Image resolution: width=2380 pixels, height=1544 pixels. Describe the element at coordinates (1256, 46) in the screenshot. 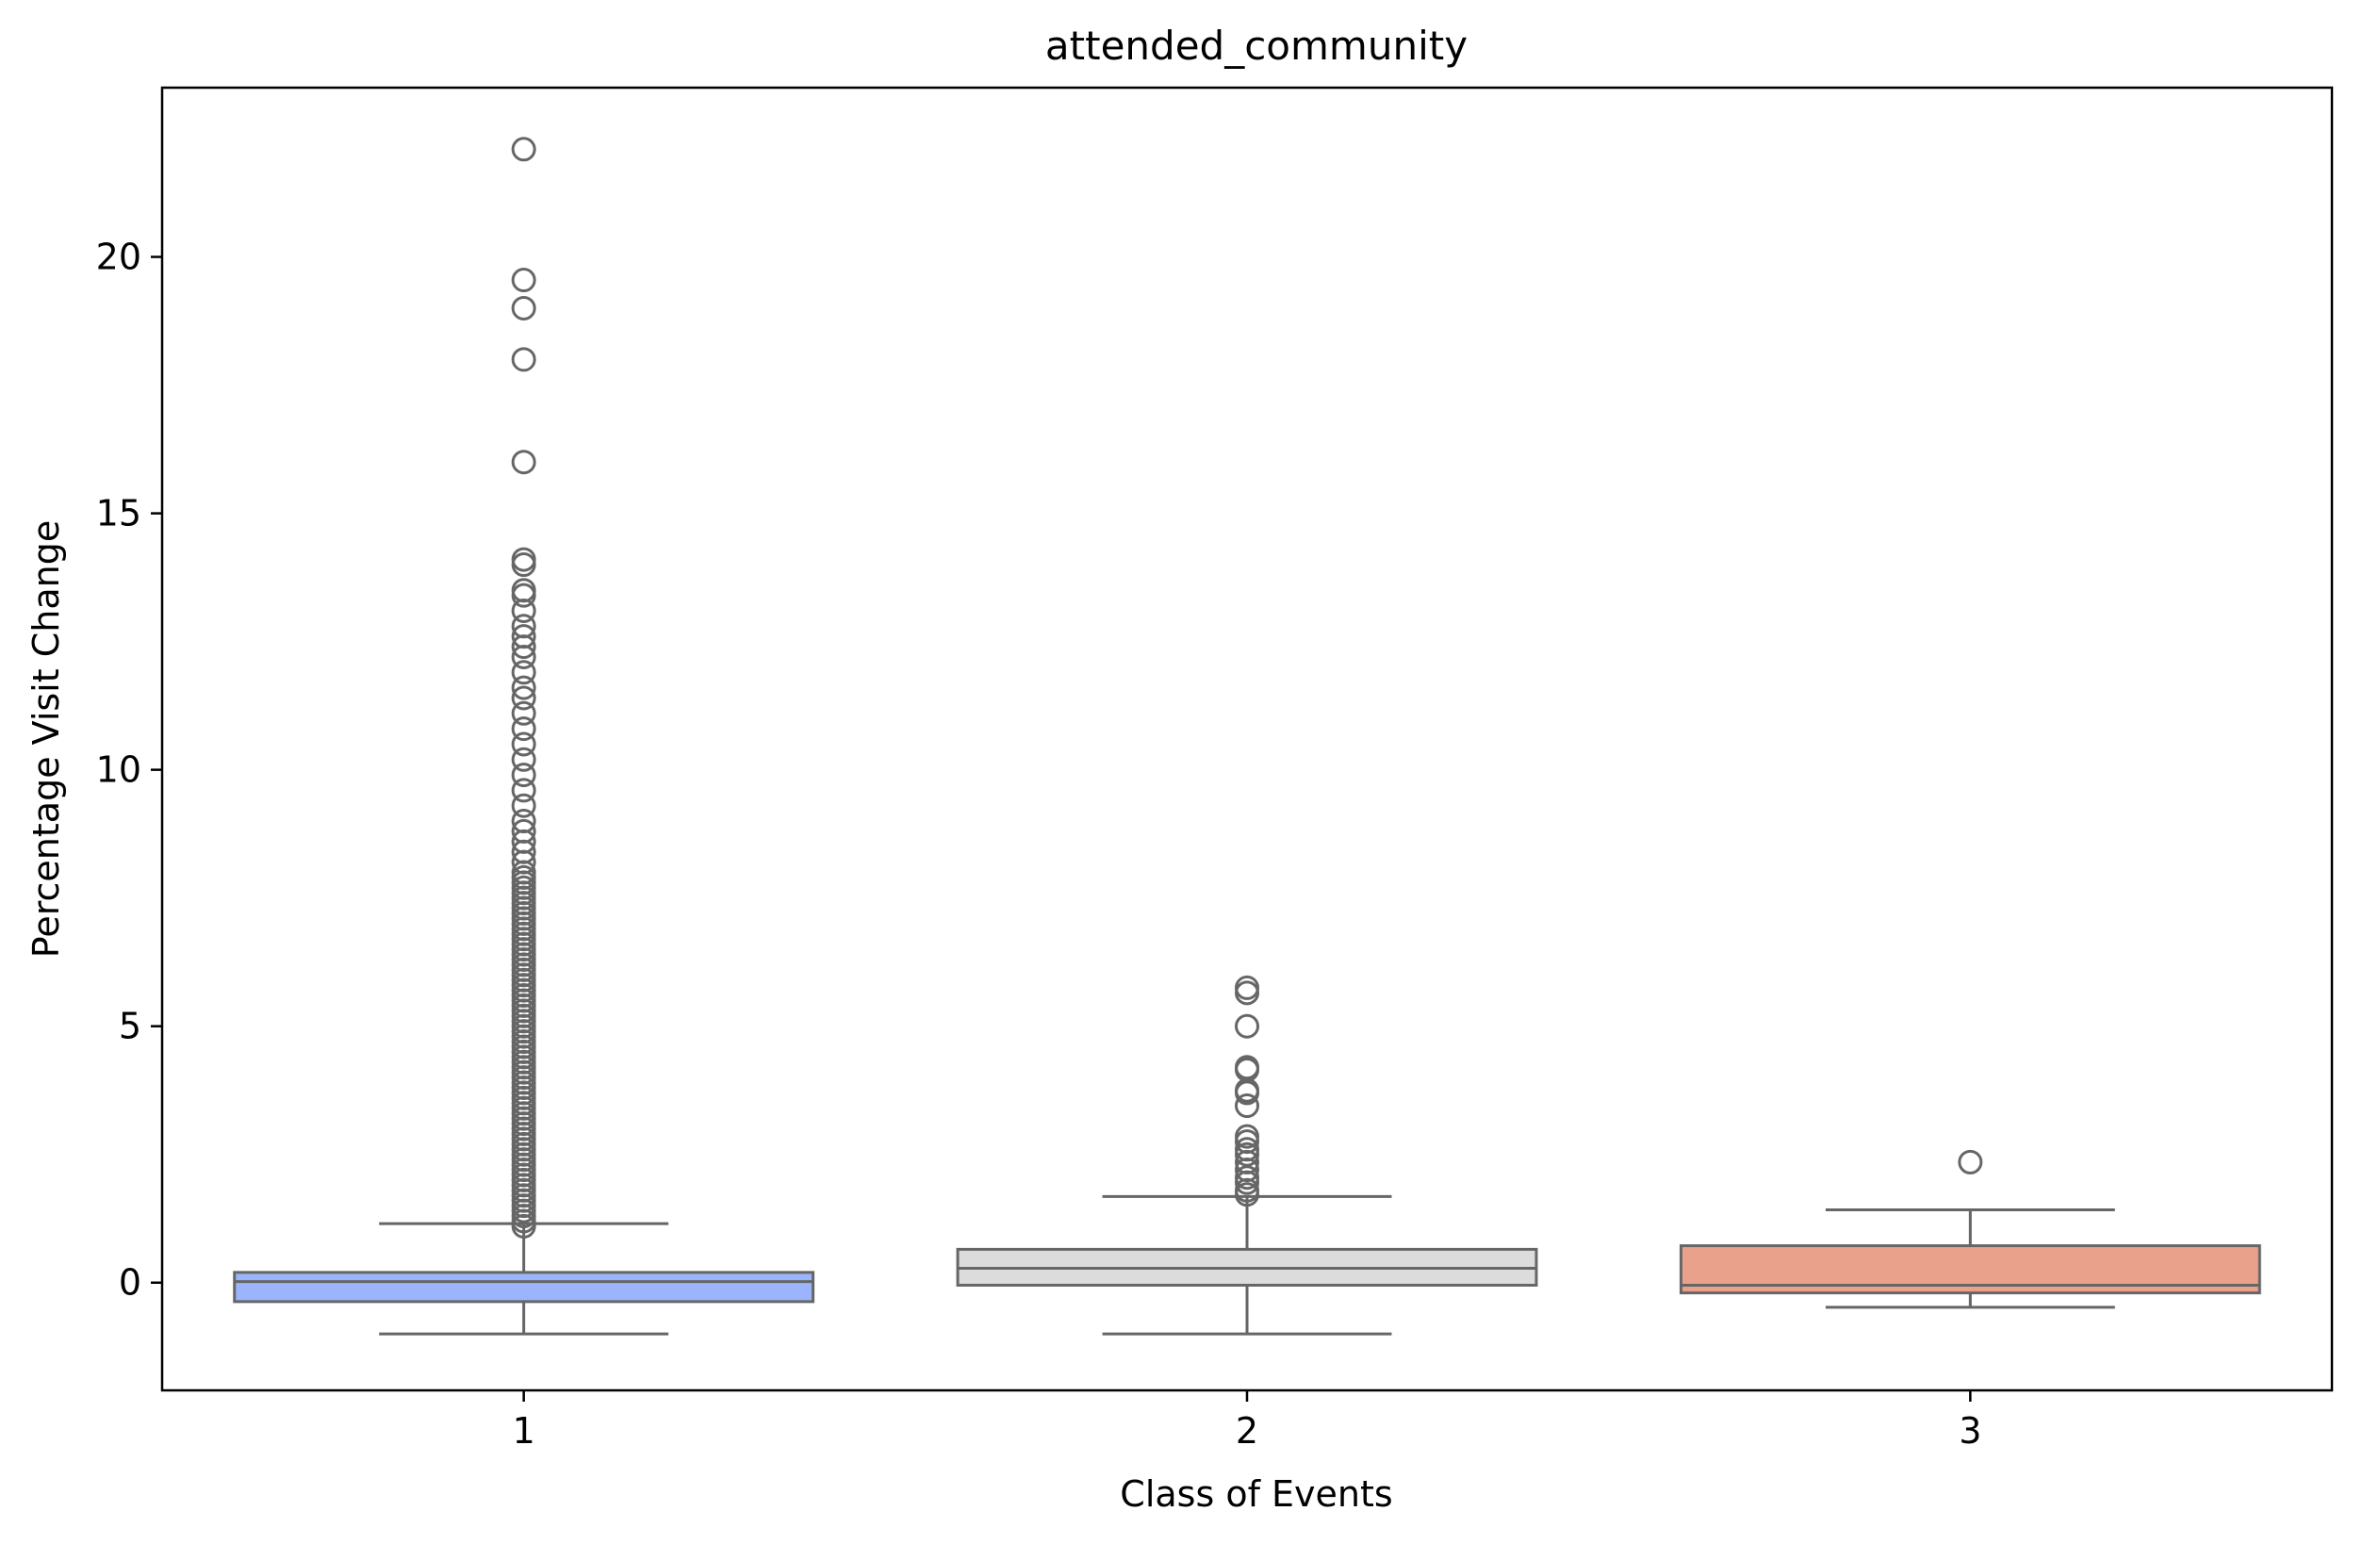

I see `chart-title: attended_community` at that location.